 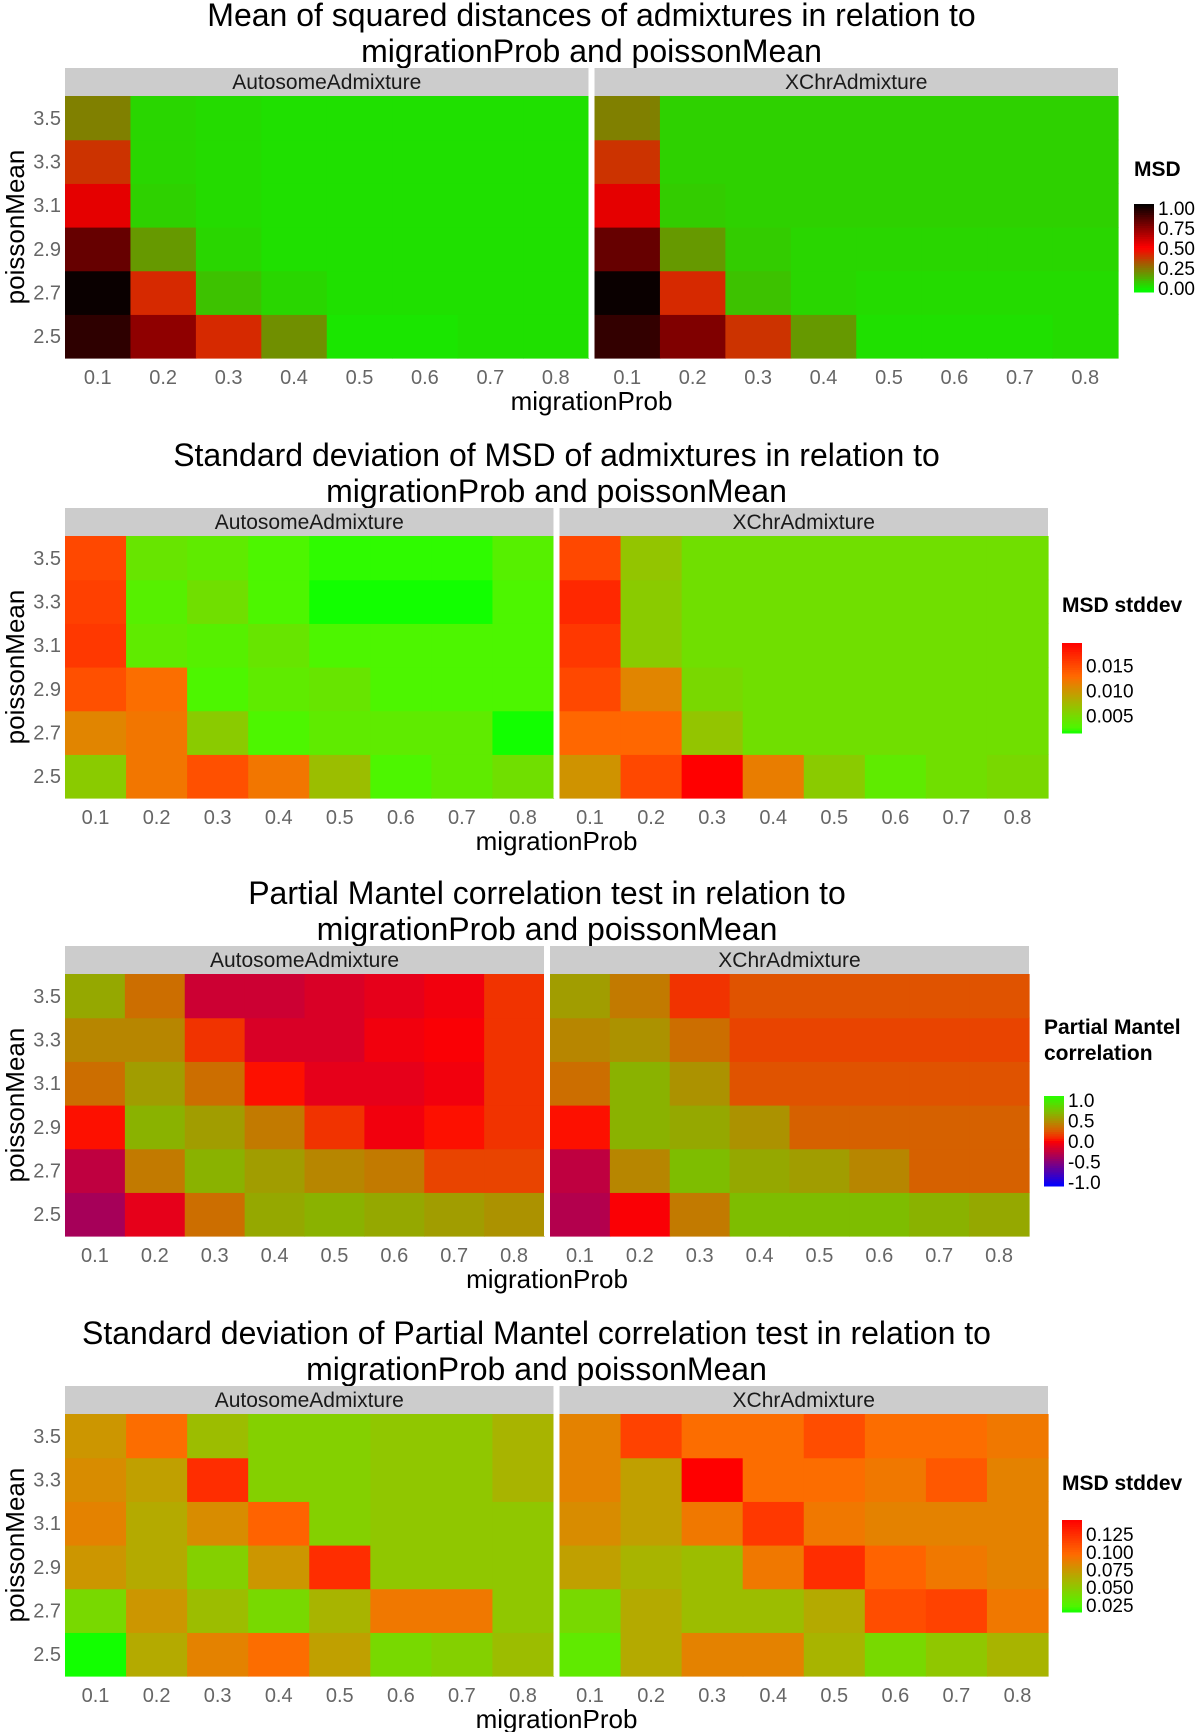 I want to click on legend-label: 0.075, so click(x=1110, y=1571).